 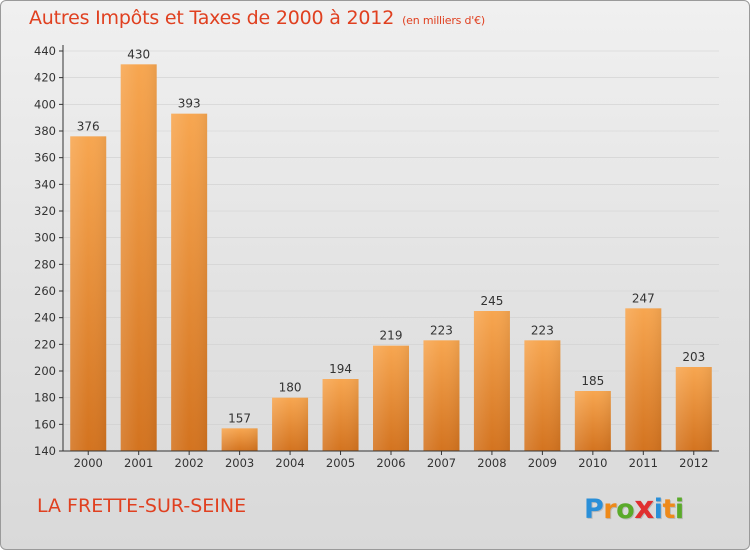 I want to click on data-label: 245, so click(x=491, y=301).